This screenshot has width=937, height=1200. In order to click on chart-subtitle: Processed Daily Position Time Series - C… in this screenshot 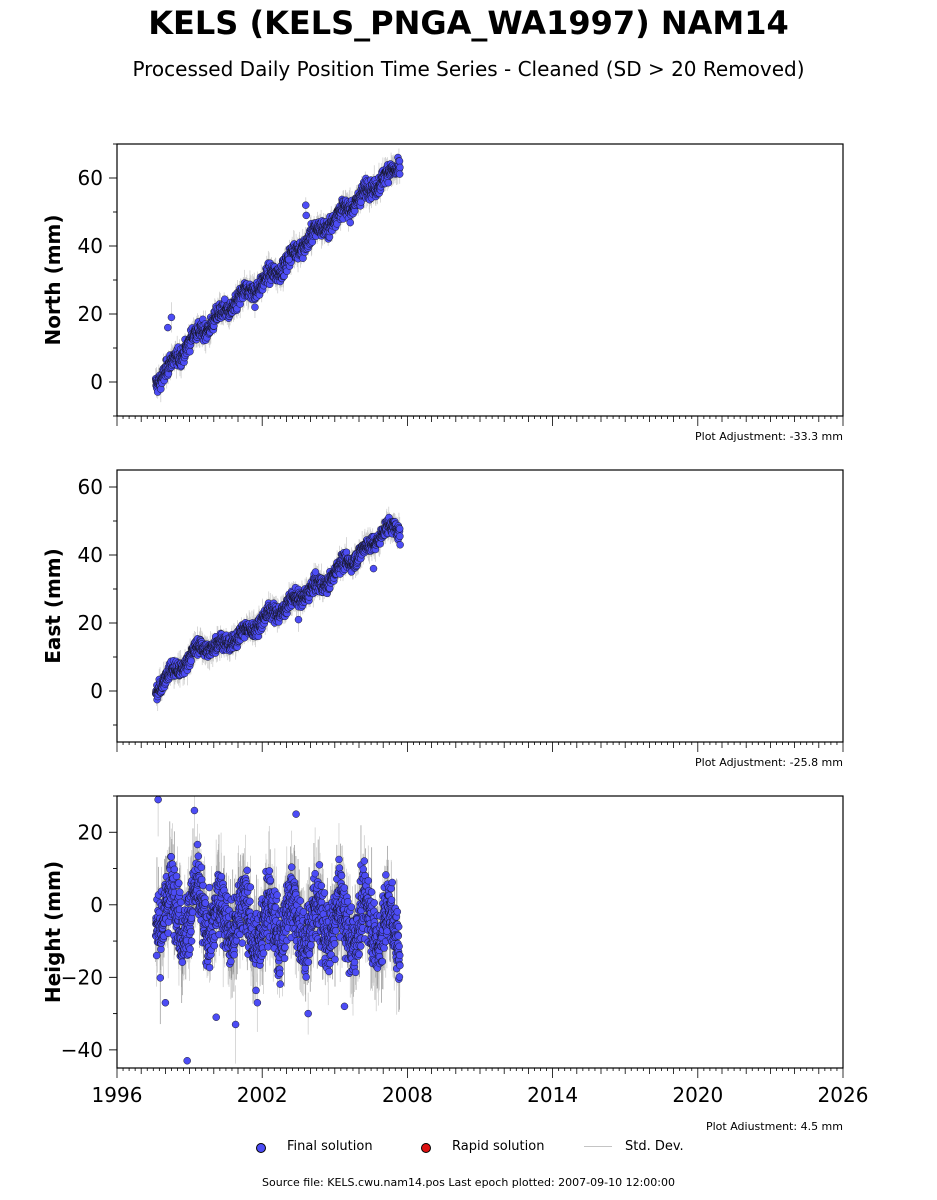, I will do `click(468, 69)`.